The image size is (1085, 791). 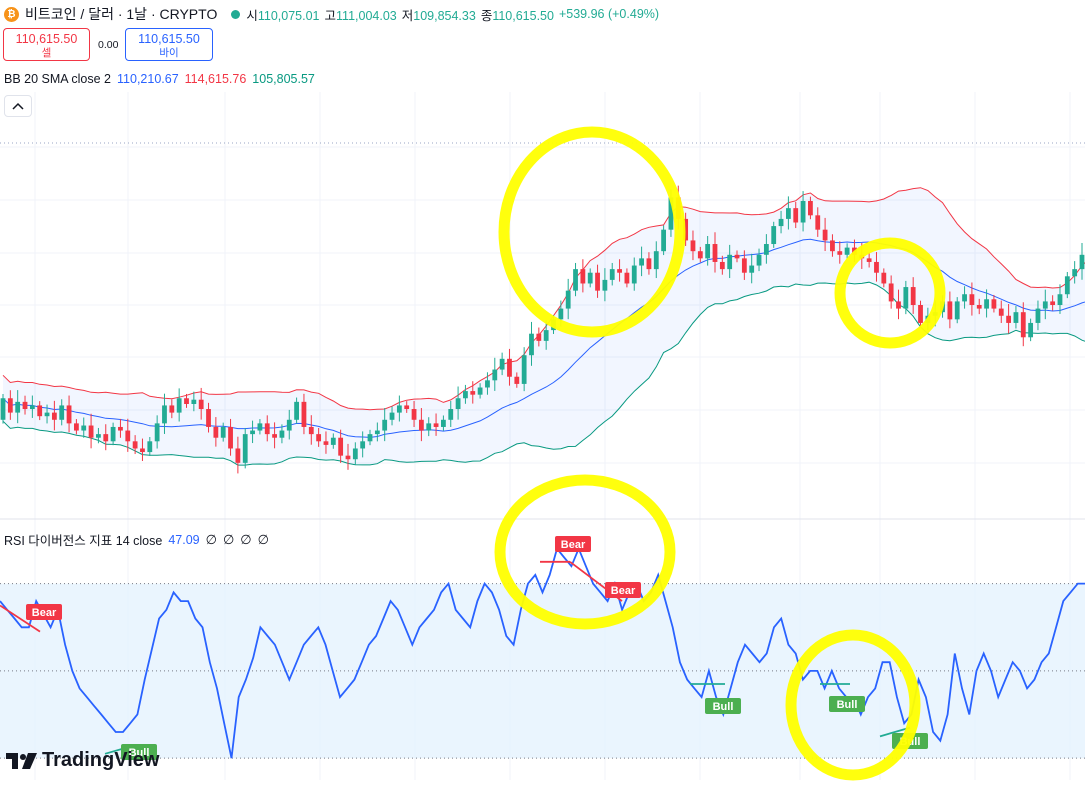 What do you see at coordinates (18, 106) in the screenshot?
I see `collapse-legend-button` at bounding box center [18, 106].